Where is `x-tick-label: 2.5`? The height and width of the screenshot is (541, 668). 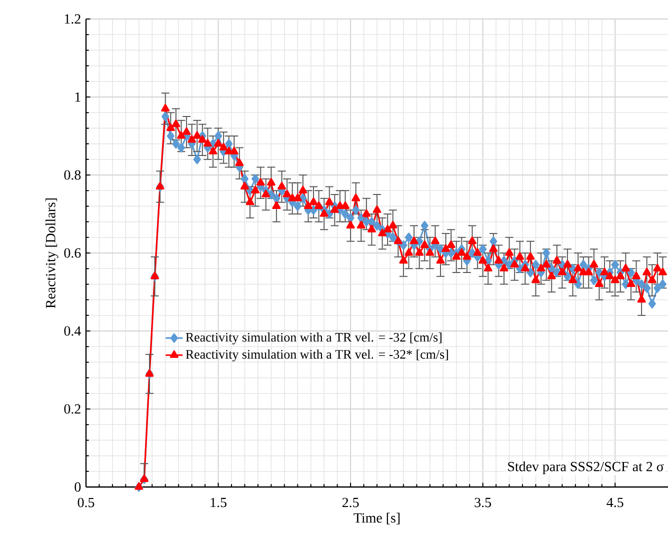 x-tick-label: 2.5 is located at coordinates (350, 503).